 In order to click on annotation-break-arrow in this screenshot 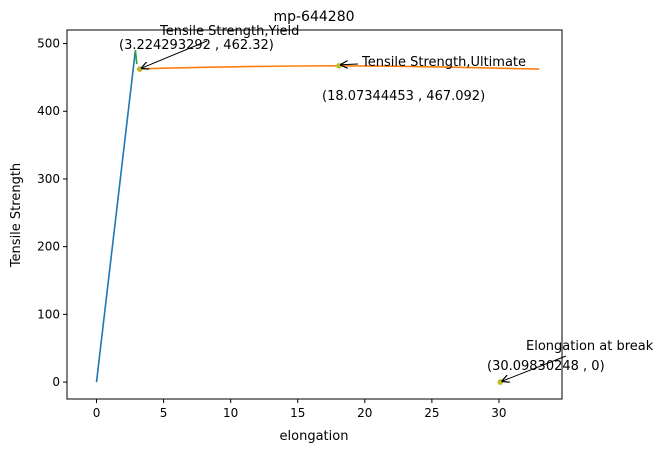, I will do `click(534, 368)`.